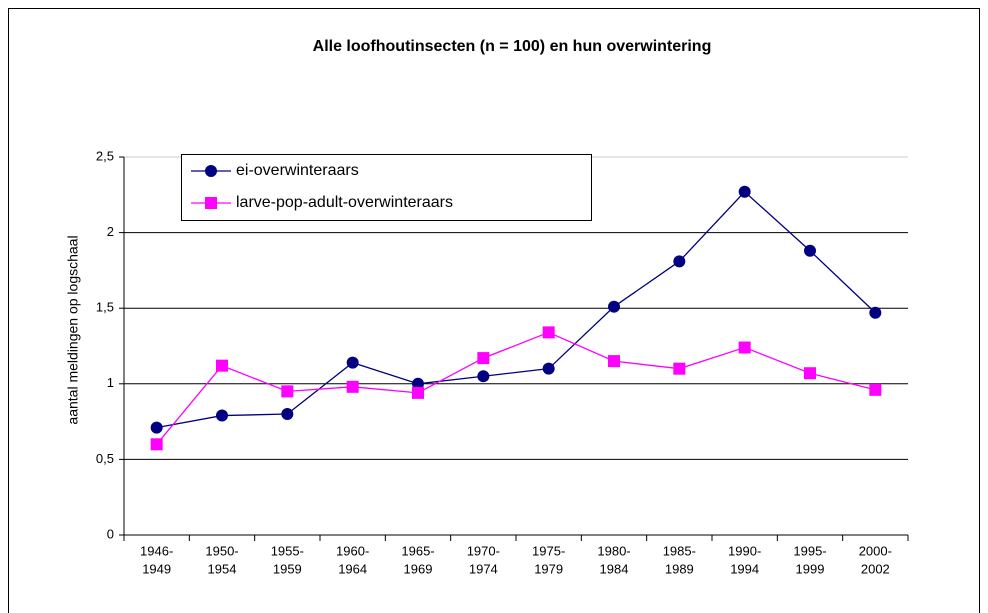 Image resolution: width=988 pixels, height=613 pixels. I want to click on y-tick-label: 0, so click(110, 533).